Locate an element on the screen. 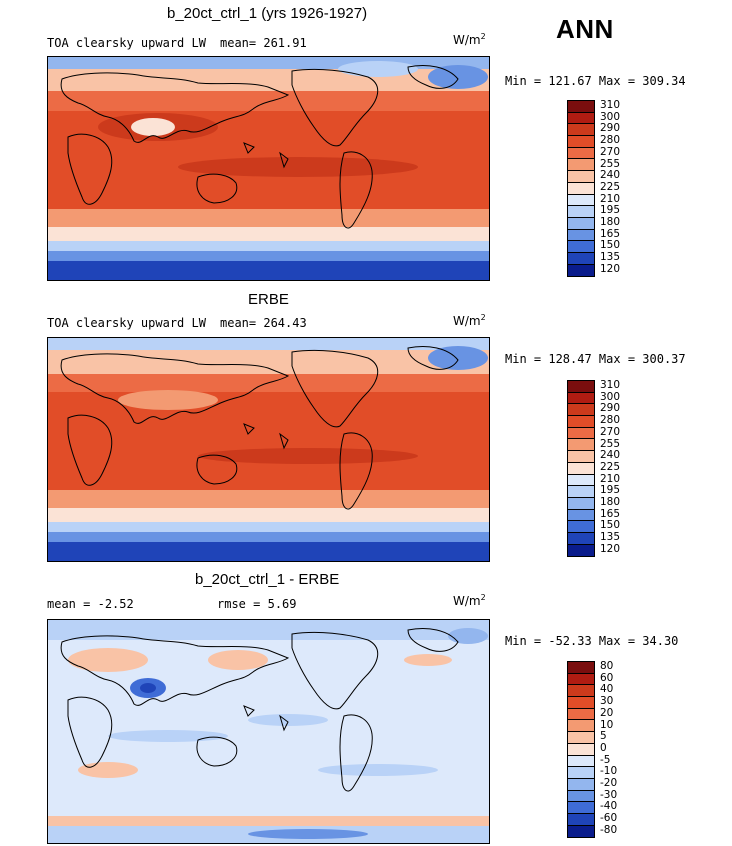 The height and width of the screenshot is (846, 732). panel3-mean-value: -2.52 is located at coordinates (115, 604).